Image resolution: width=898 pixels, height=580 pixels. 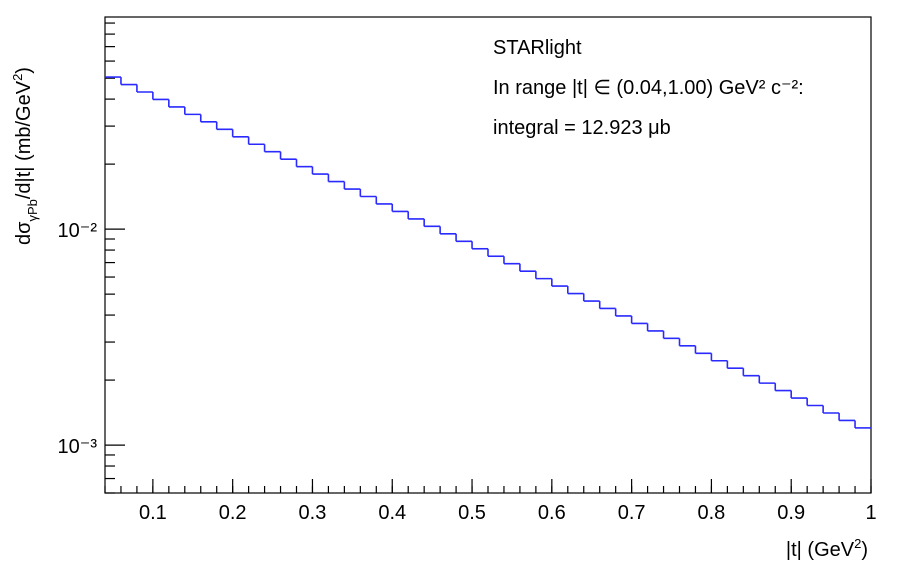 What do you see at coordinates (233, 513) in the screenshot?
I see `x-tick-label: 0.2` at bounding box center [233, 513].